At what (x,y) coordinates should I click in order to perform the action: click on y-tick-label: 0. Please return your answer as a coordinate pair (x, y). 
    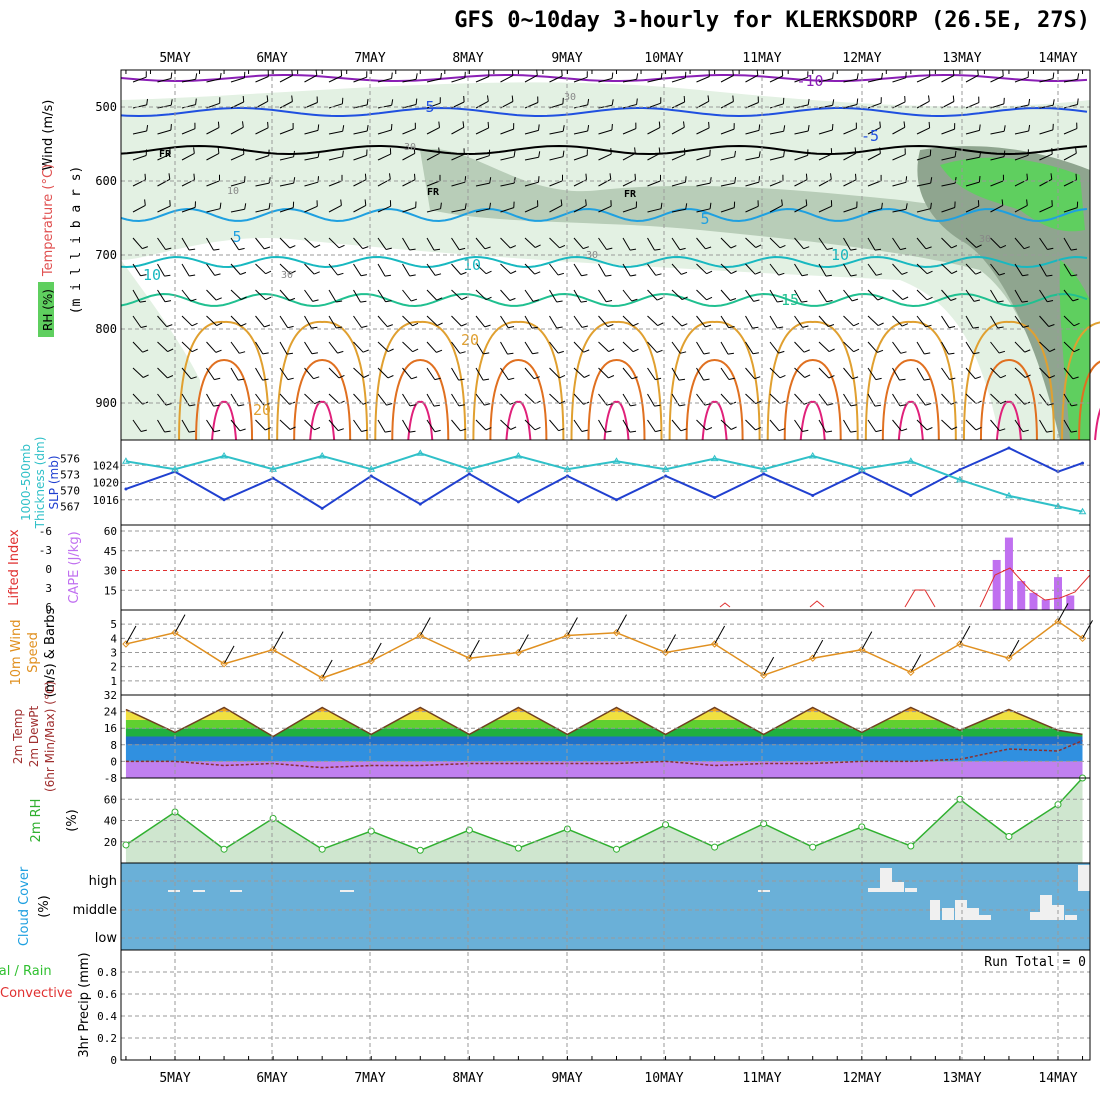
    Looking at the image, I should click on (113, 1060).